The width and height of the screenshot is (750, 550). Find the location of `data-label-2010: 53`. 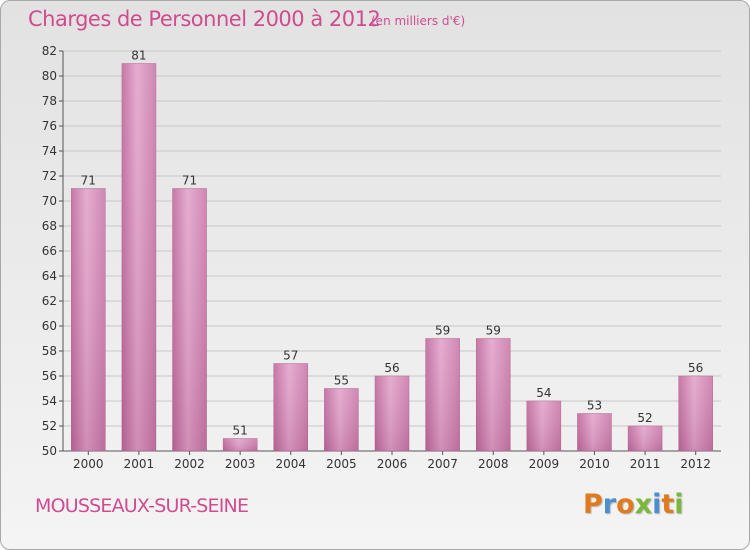

data-label-2010: 53 is located at coordinates (594, 406).